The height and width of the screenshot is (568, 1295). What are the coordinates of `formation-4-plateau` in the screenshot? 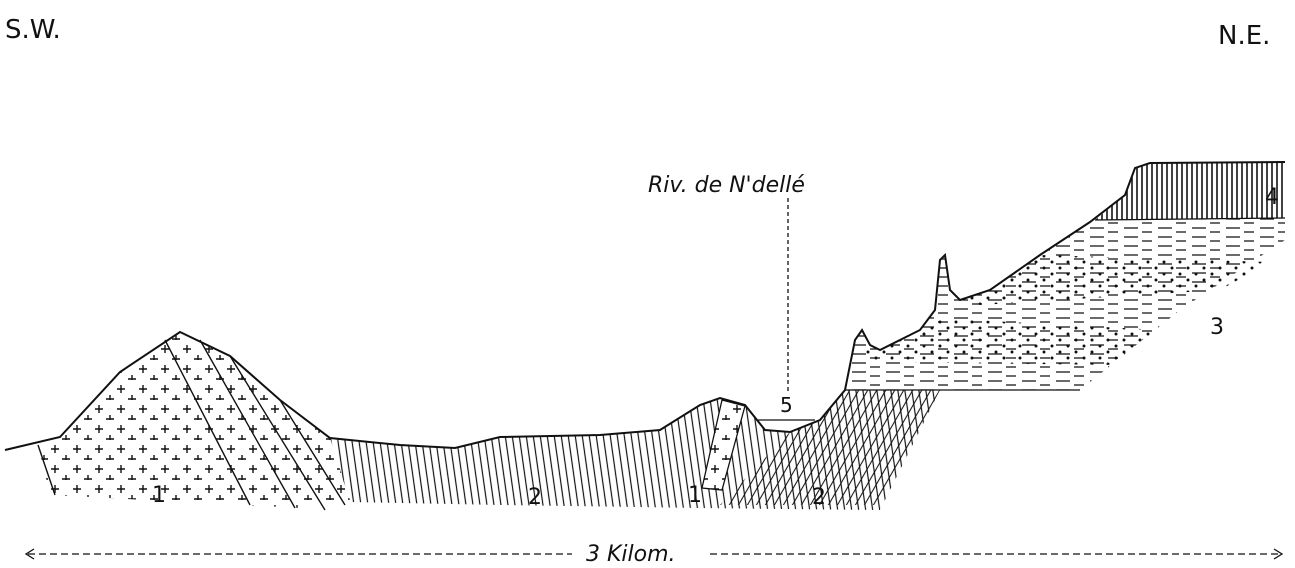 It's located at (1190, 191).